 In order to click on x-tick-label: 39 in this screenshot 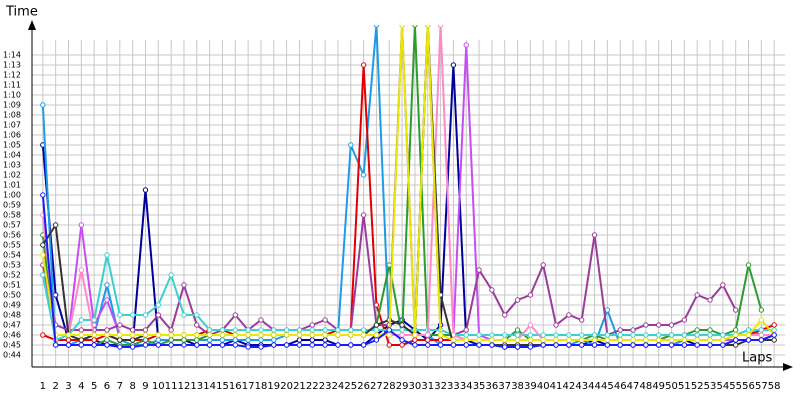, I will do `click(530, 386)`.